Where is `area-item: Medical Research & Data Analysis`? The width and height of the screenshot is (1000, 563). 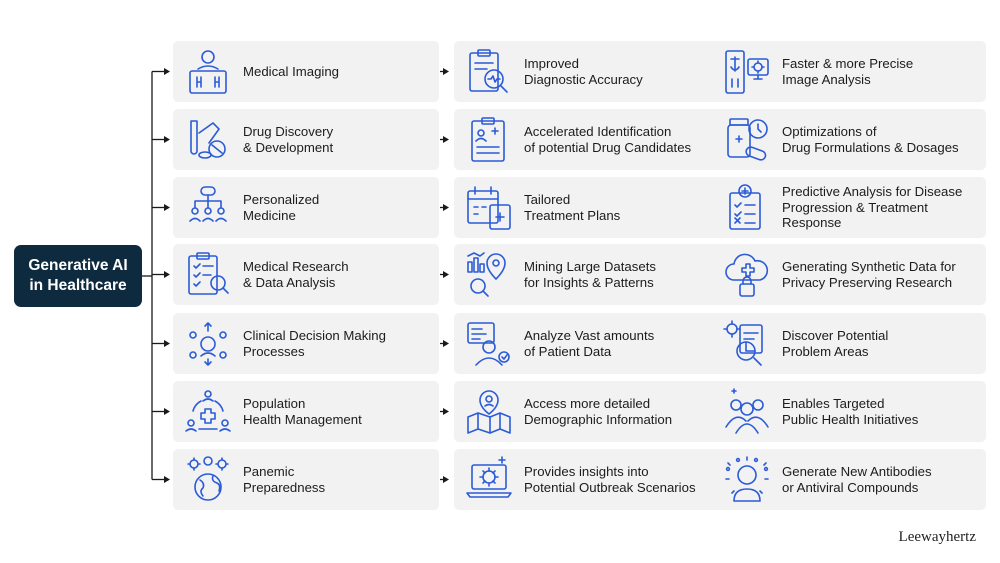
area-item: Medical Research & Data Analysis is located at coordinates (265, 274).